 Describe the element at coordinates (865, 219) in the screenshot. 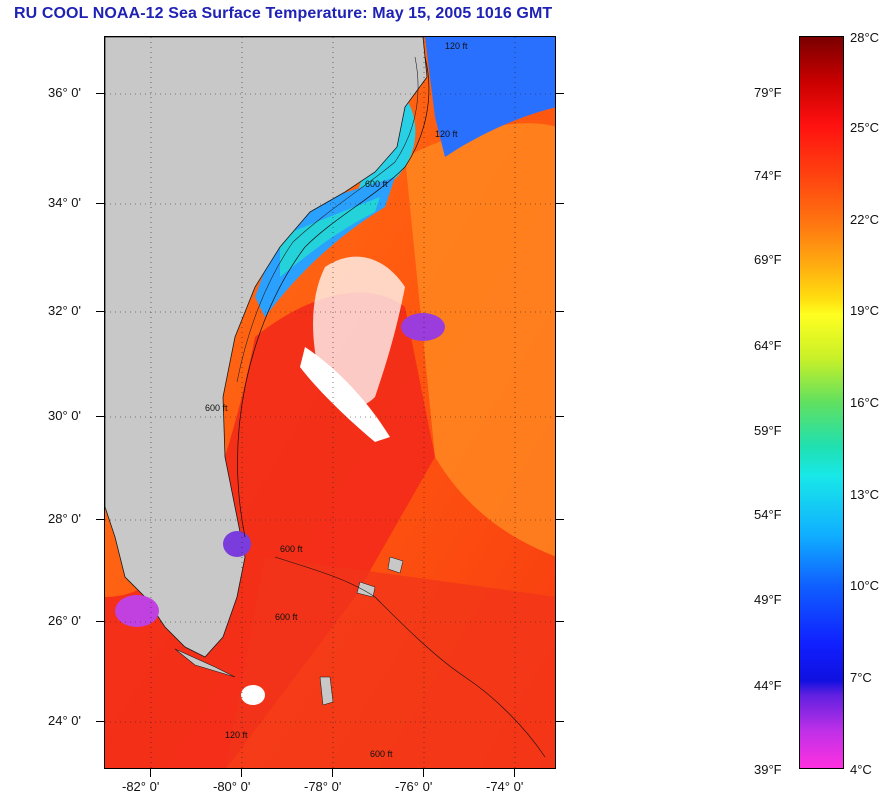

I see `colorbar-c-label: 22°C` at that location.